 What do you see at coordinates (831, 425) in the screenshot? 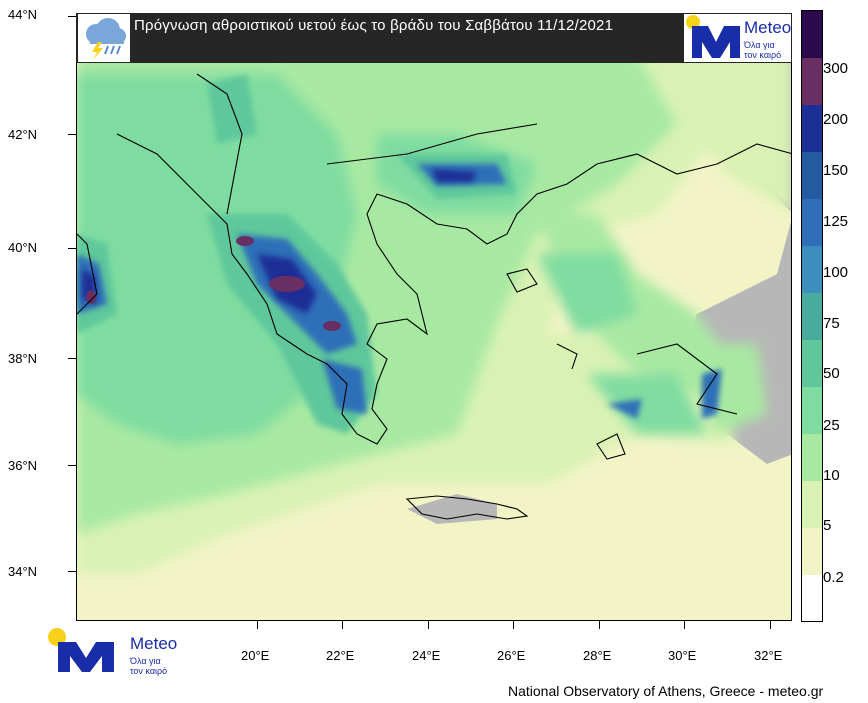
I see `colorbar-label: 25` at bounding box center [831, 425].